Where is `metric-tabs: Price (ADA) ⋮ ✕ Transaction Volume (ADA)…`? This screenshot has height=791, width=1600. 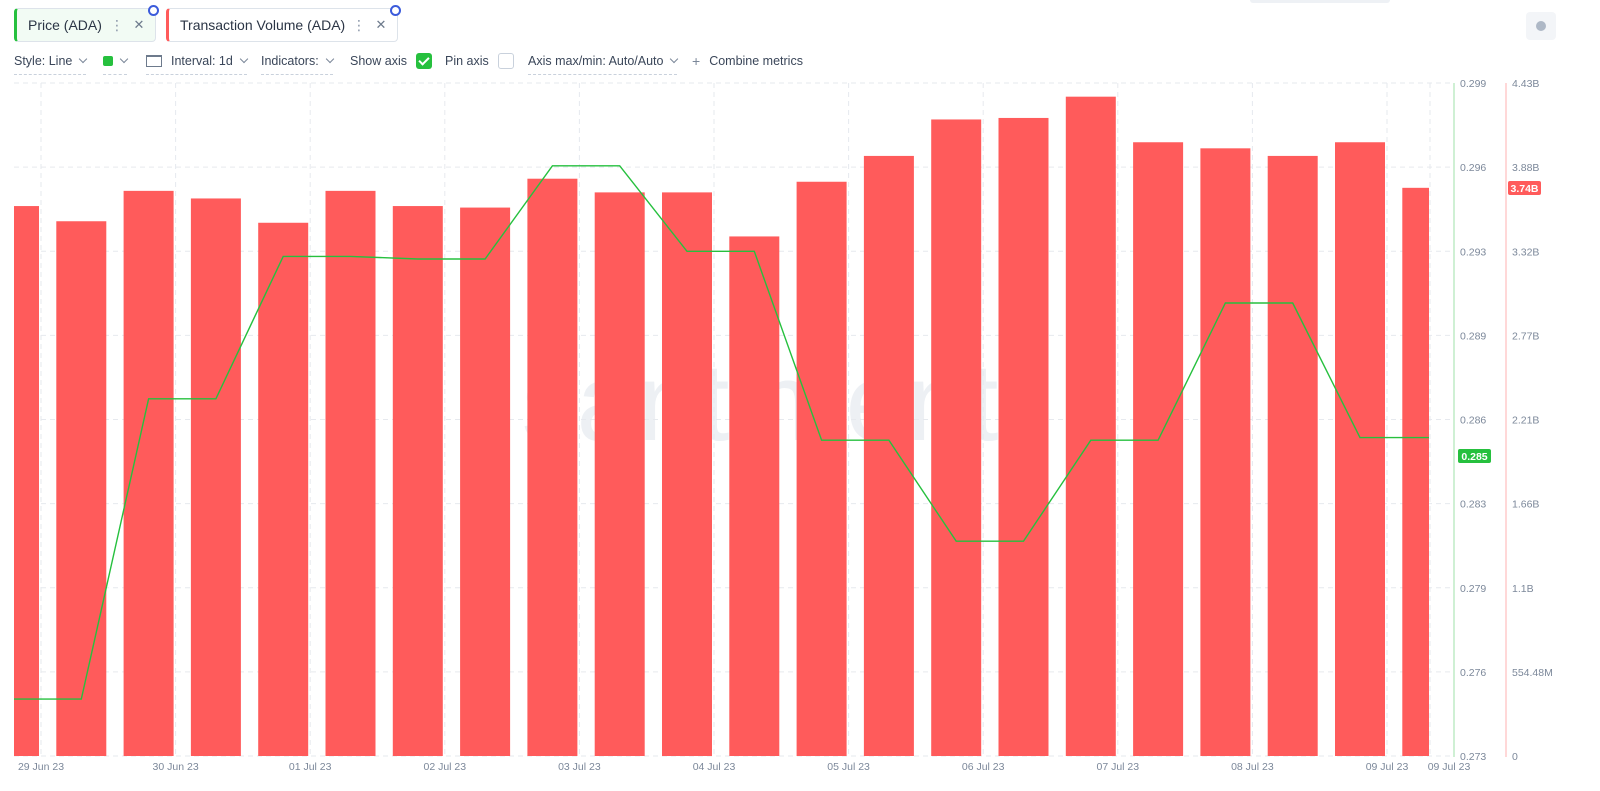
metric-tabs: Price (ADA) ⋮ ✕ Transaction Volume (ADA)… is located at coordinates (207, 23).